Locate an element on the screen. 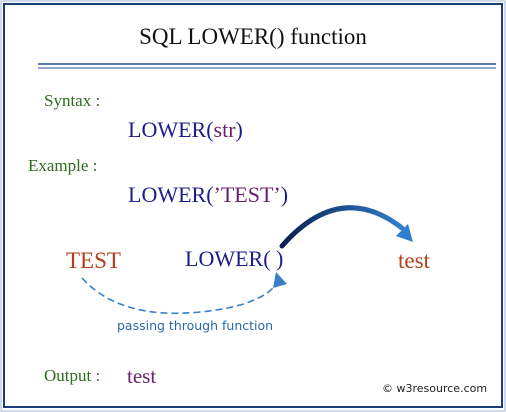 This screenshot has height=412, width=506. code-arg: ’TEST’ is located at coordinates (247, 194).